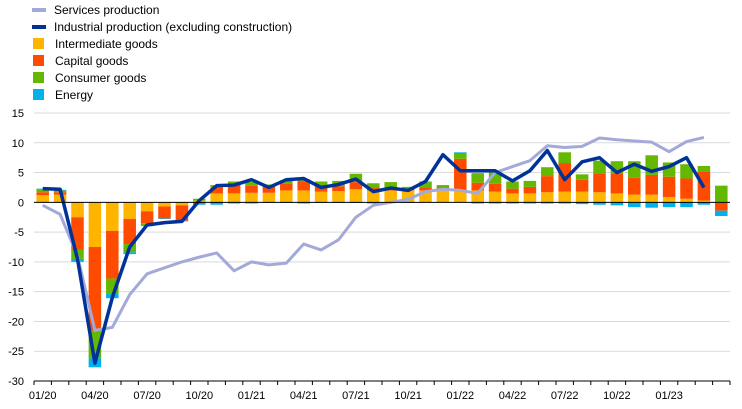  I want to click on y-tick-label: -25, so click(16, 352).